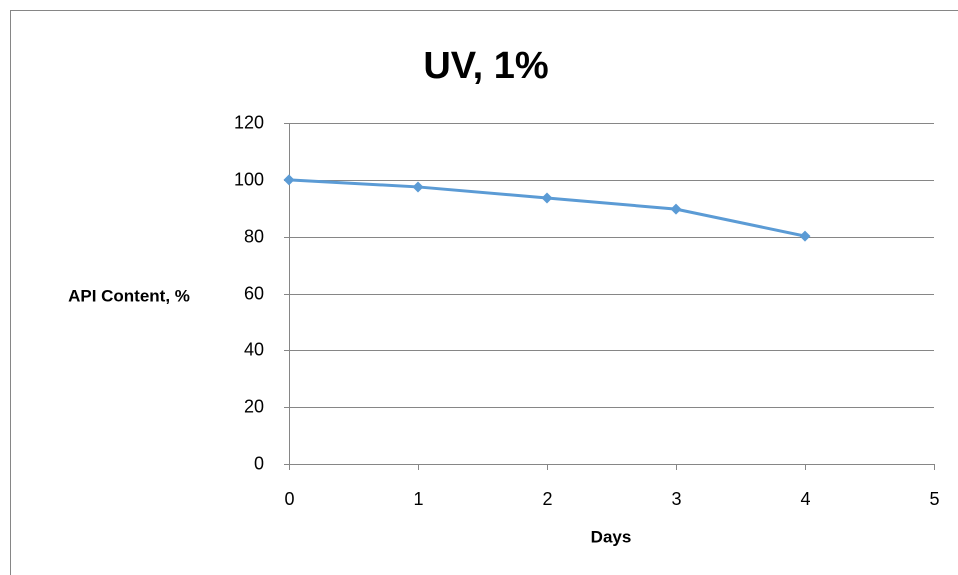 The height and width of the screenshot is (575, 958). What do you see at coordinates (547, 499) in the screenshot?
I see `x-tick-label: 2` at bounding box center [547, 499].